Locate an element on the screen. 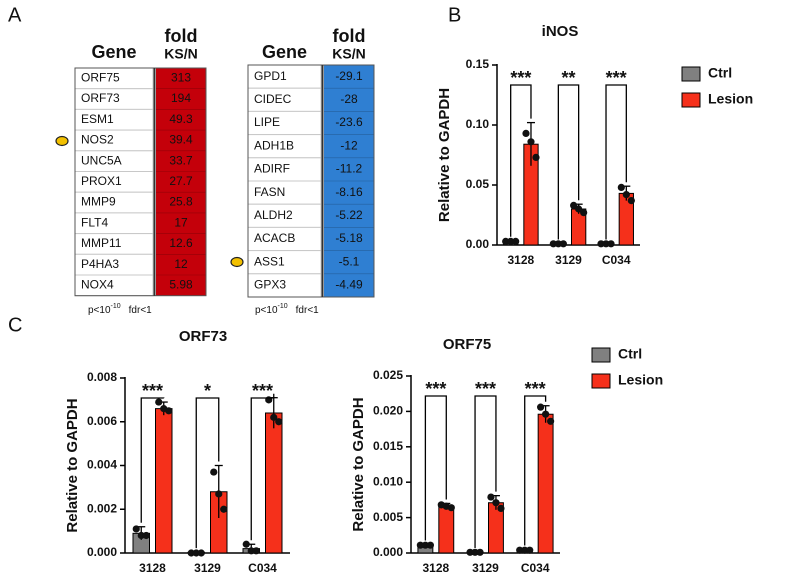 This screenshot has height=580, width=790. gene-name: ESM1 is located at coordinates (97, 119).